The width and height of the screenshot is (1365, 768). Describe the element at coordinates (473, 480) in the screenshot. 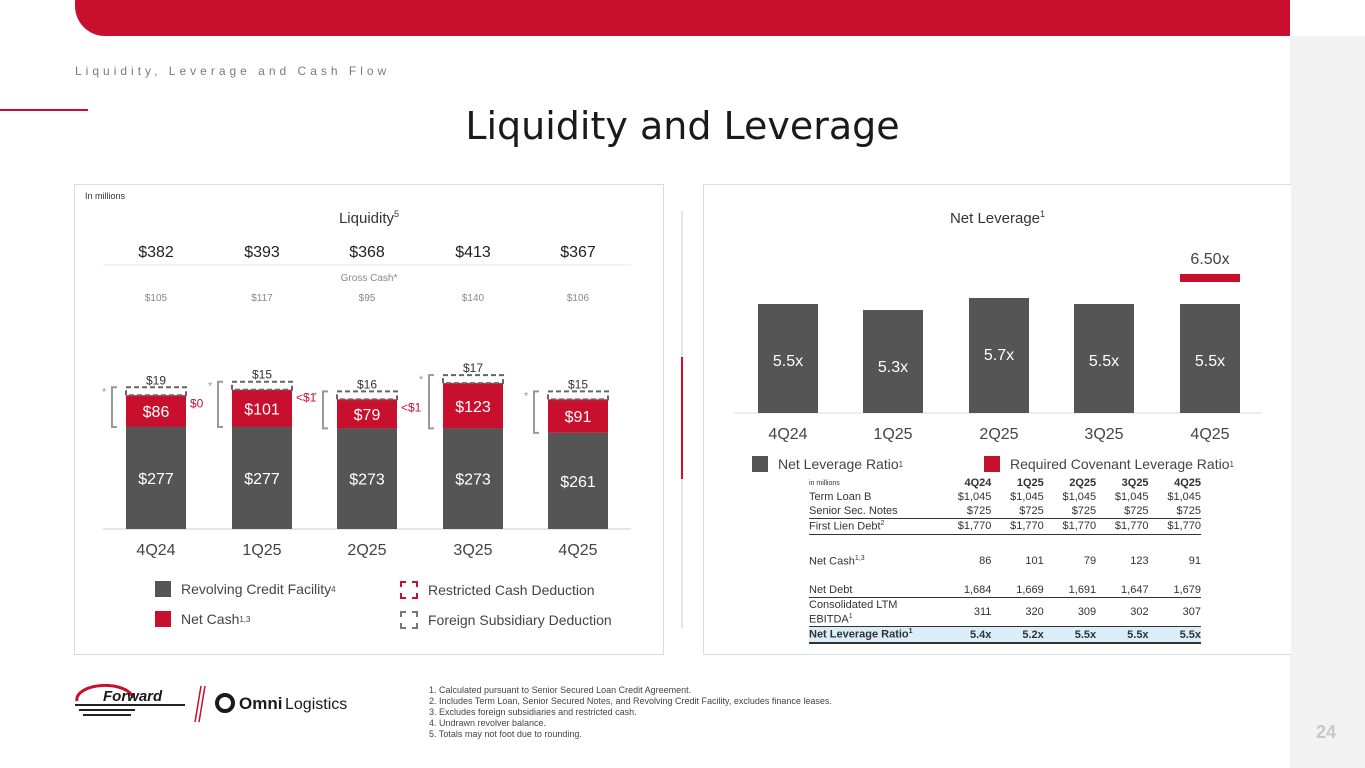

I see `revolver-label: $273` at that location.